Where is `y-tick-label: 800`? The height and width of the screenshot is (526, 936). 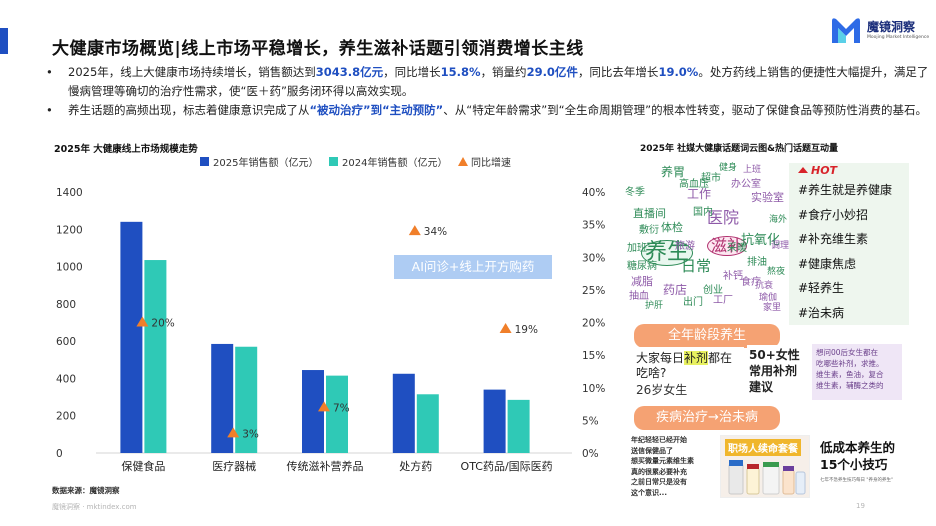 y-tick-label: 800 is located at coordinates (66, 305).